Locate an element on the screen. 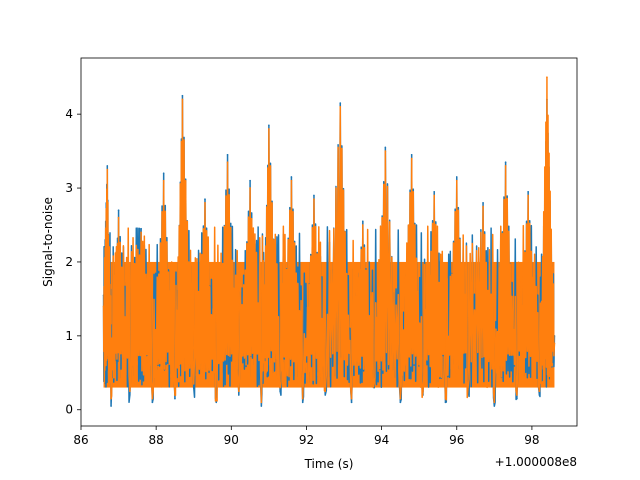 The image size is (640, 480). x-axis-label: Time (s) is located at coordinates (329, 464).